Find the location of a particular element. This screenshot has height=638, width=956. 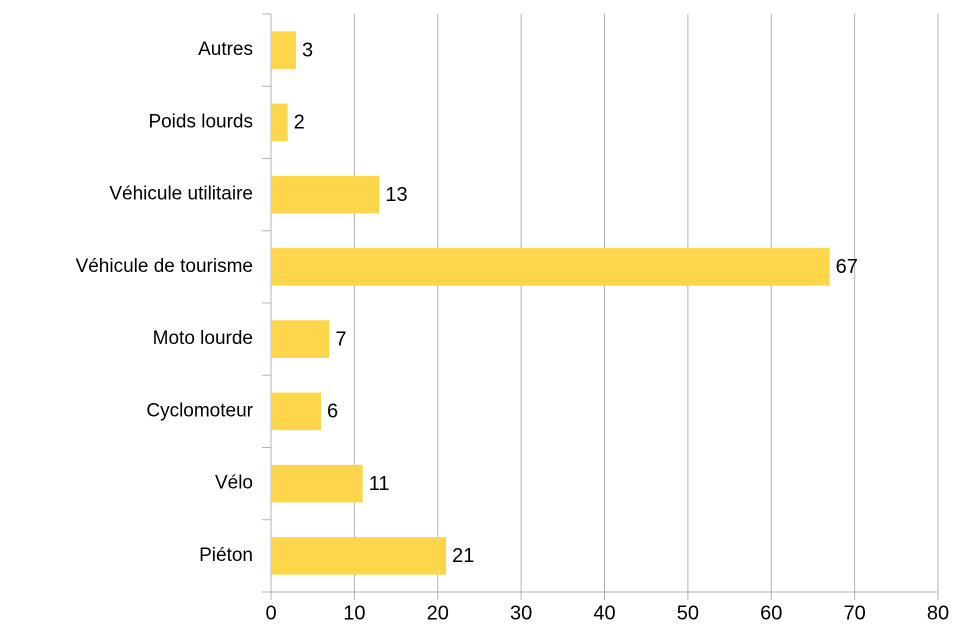

x-tick-label: 10 is located at coordinates (354, 613).